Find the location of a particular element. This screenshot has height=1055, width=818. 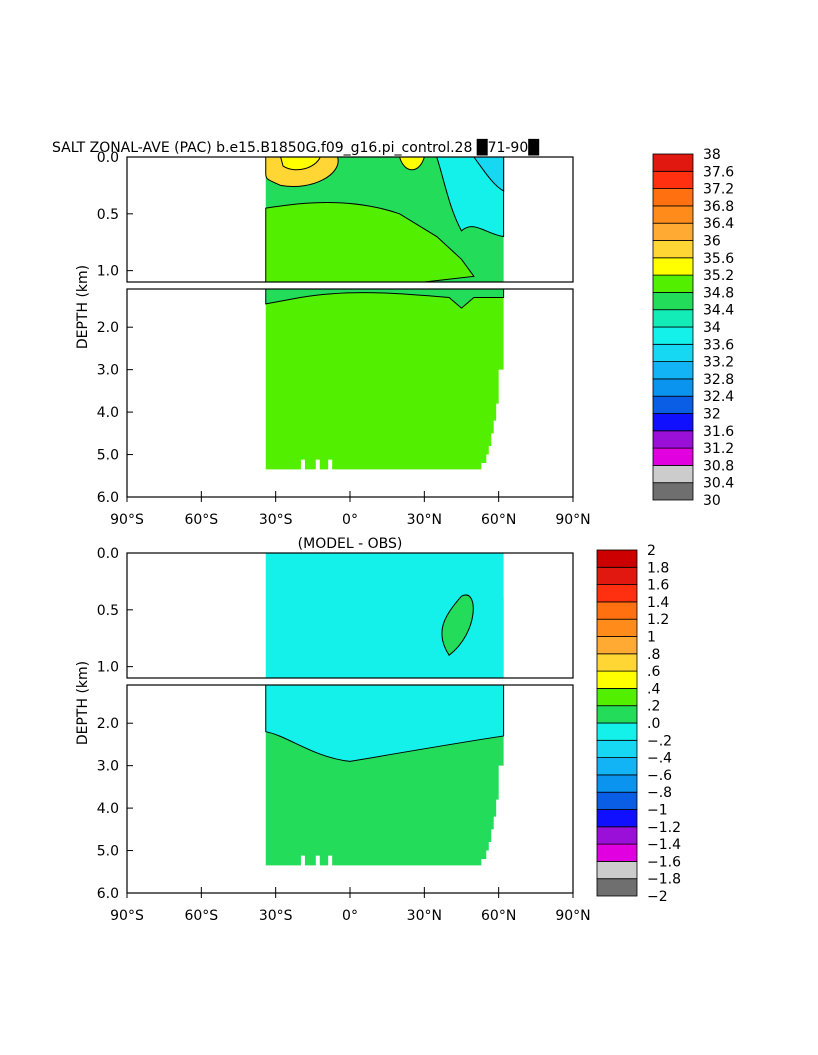

colorbar-label: 1 is located at coordinates (651, 638).